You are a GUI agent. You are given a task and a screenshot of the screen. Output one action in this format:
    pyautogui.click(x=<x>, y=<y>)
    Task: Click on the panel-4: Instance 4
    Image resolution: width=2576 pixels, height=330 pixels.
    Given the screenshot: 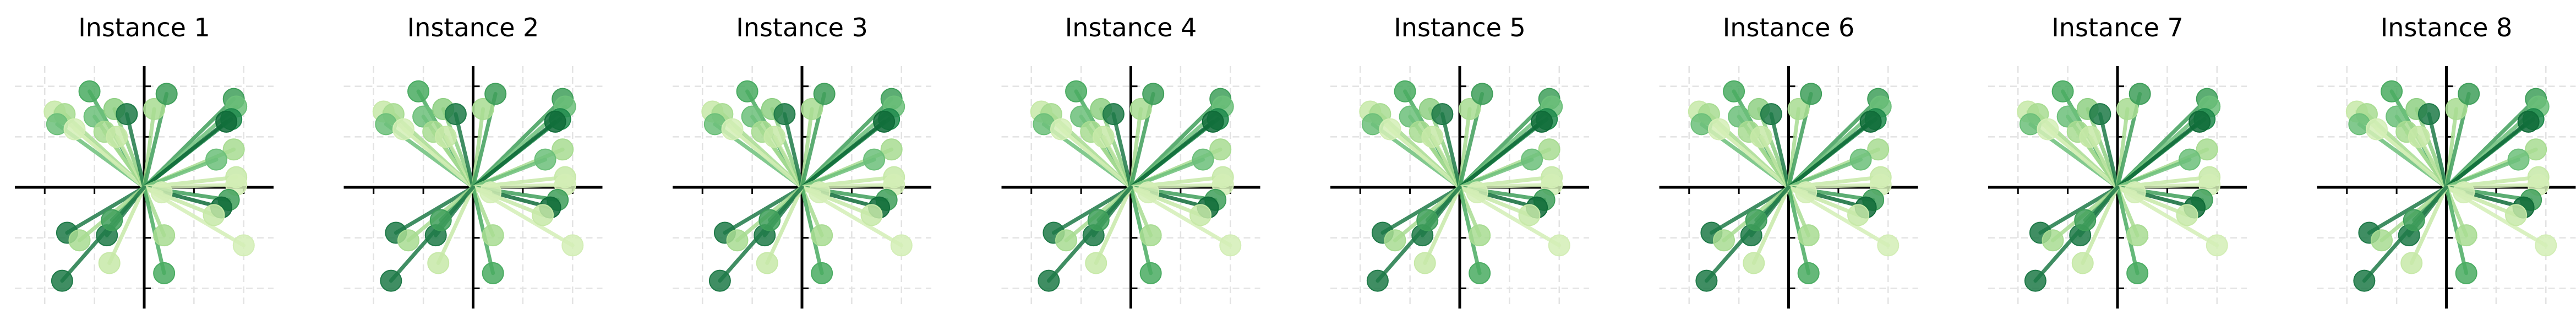 What is the action you would take?
    pyautogui.click(x=1131, y=161)
    